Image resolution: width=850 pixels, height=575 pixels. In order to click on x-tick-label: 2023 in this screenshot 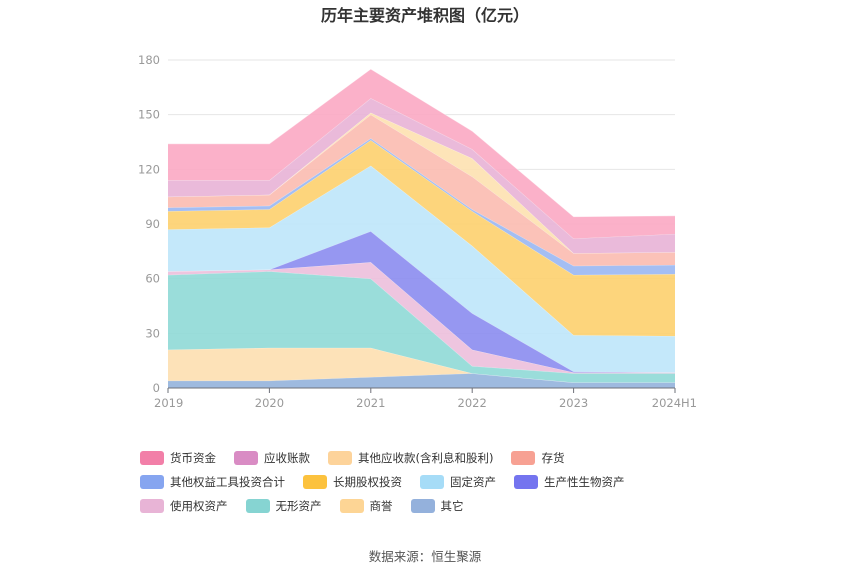, I will do `click(573, 403)`.